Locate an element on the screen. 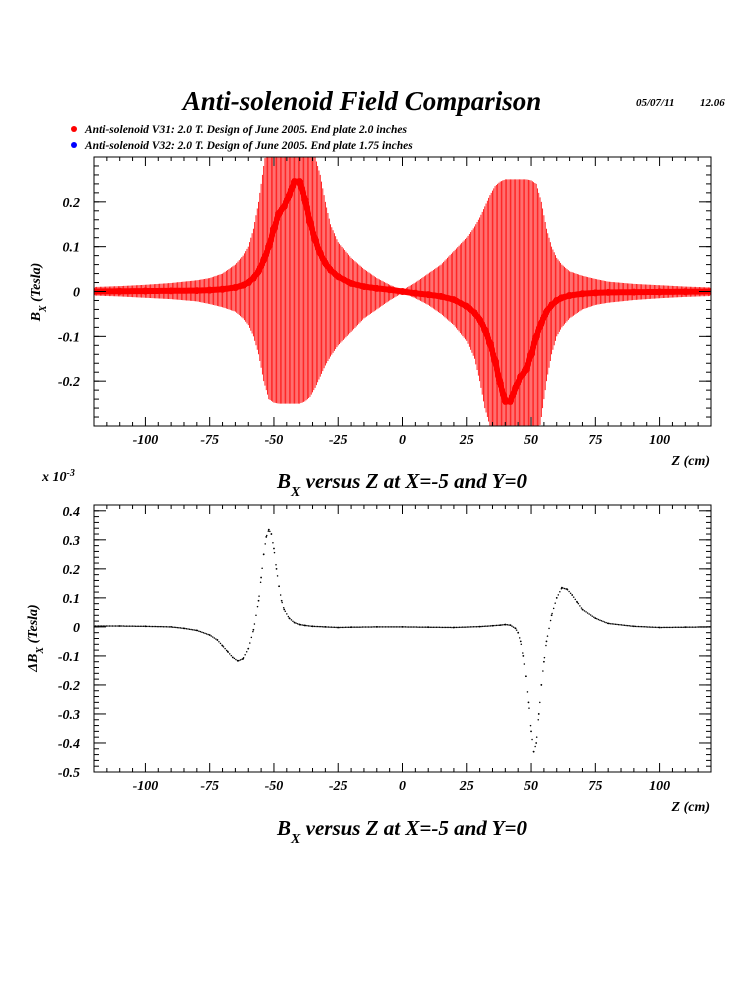  legend-marker-v31 is located at coordinates (74, 129).